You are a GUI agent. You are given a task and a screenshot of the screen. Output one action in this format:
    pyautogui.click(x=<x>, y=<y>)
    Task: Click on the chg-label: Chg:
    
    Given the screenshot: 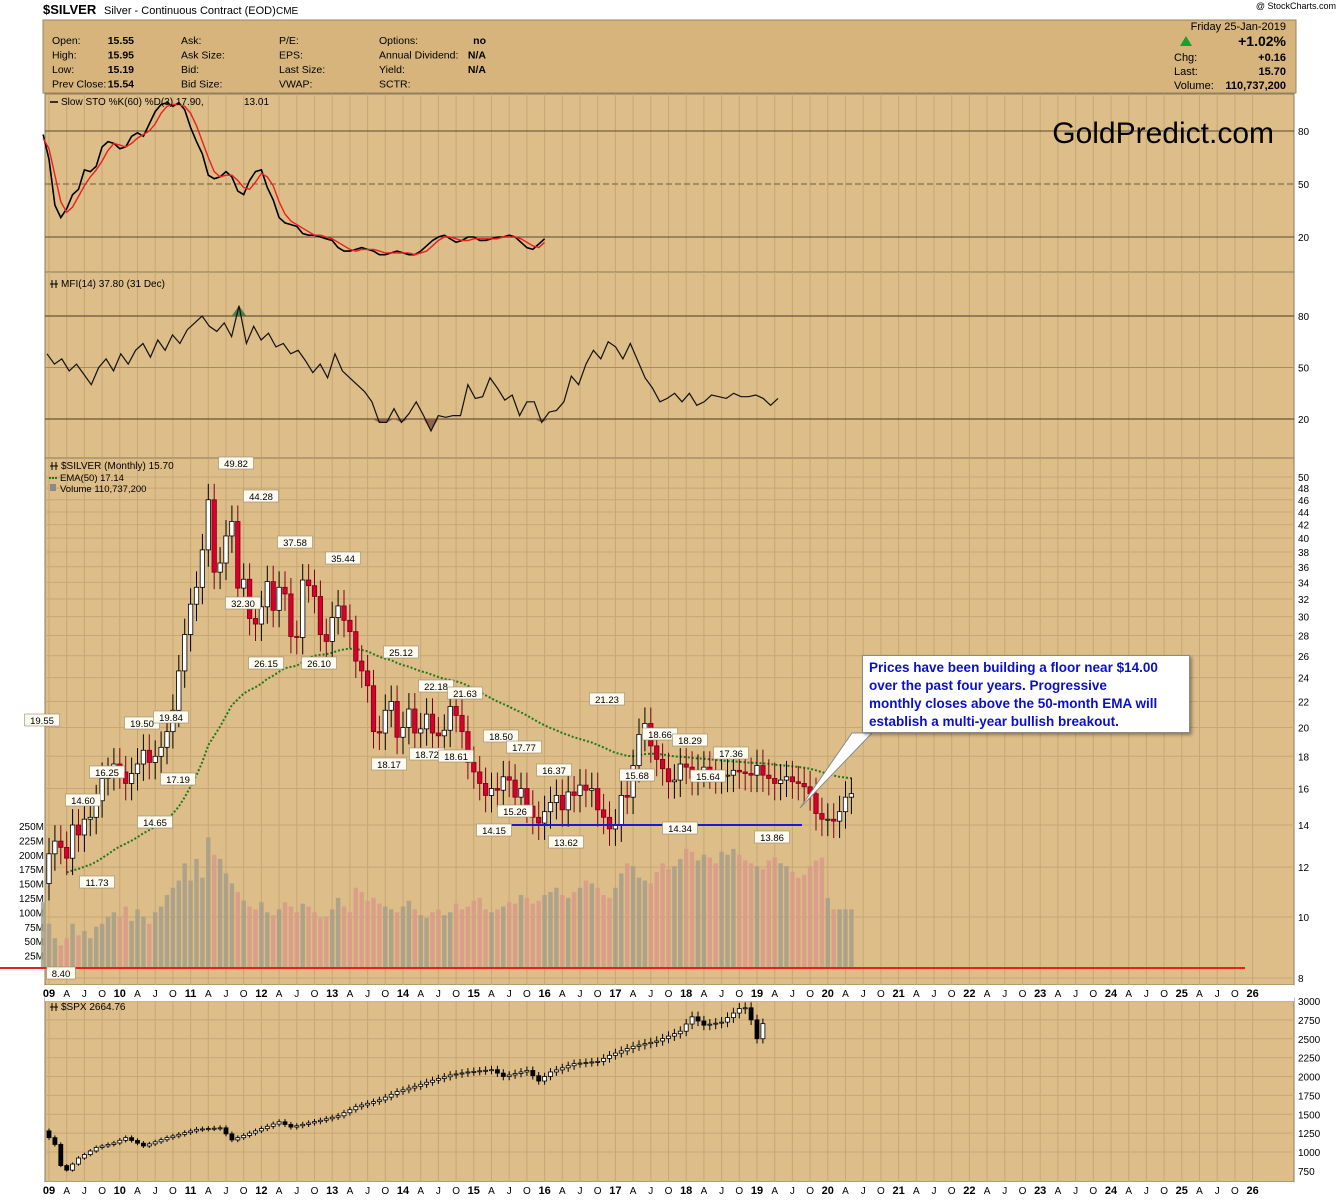 What is the action you would take?
    pyautogui.click(x=1185, y=58)
    